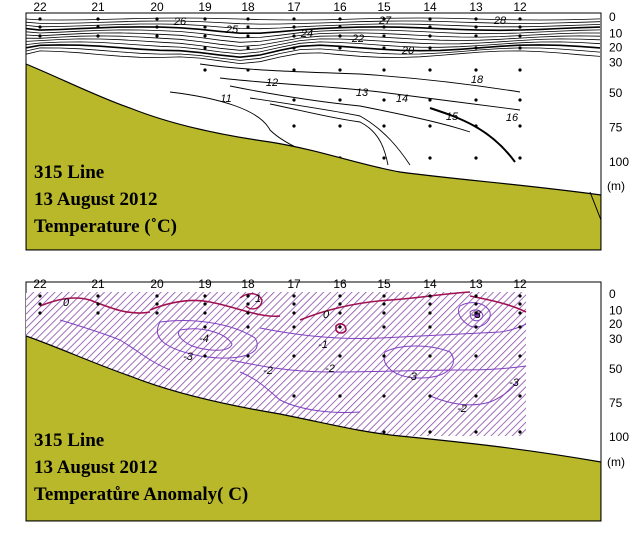  I want to click on temperature-contour-label: 12, so click(272, 83).